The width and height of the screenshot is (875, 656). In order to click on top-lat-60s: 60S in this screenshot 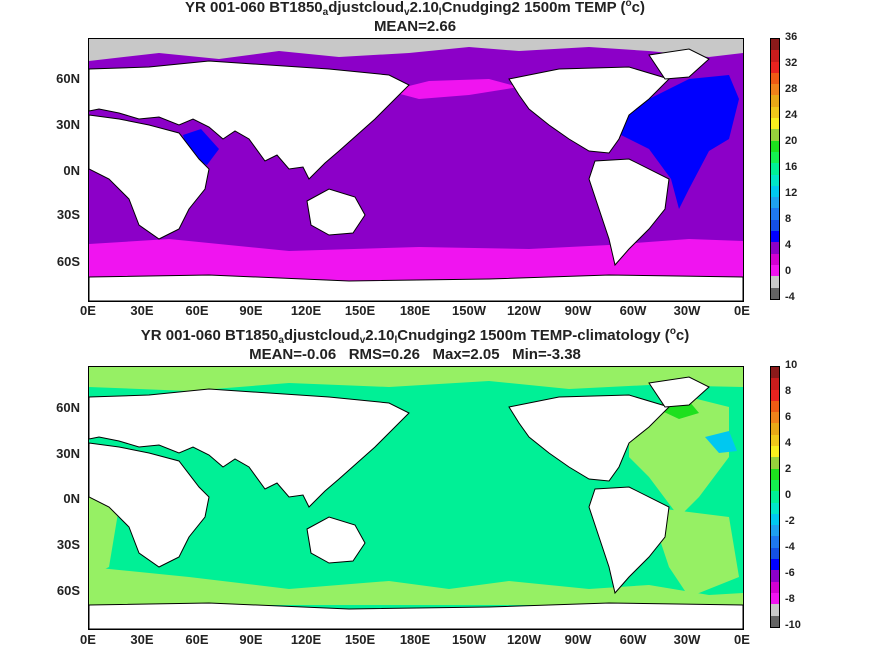, I will do `click(68, 261)`.